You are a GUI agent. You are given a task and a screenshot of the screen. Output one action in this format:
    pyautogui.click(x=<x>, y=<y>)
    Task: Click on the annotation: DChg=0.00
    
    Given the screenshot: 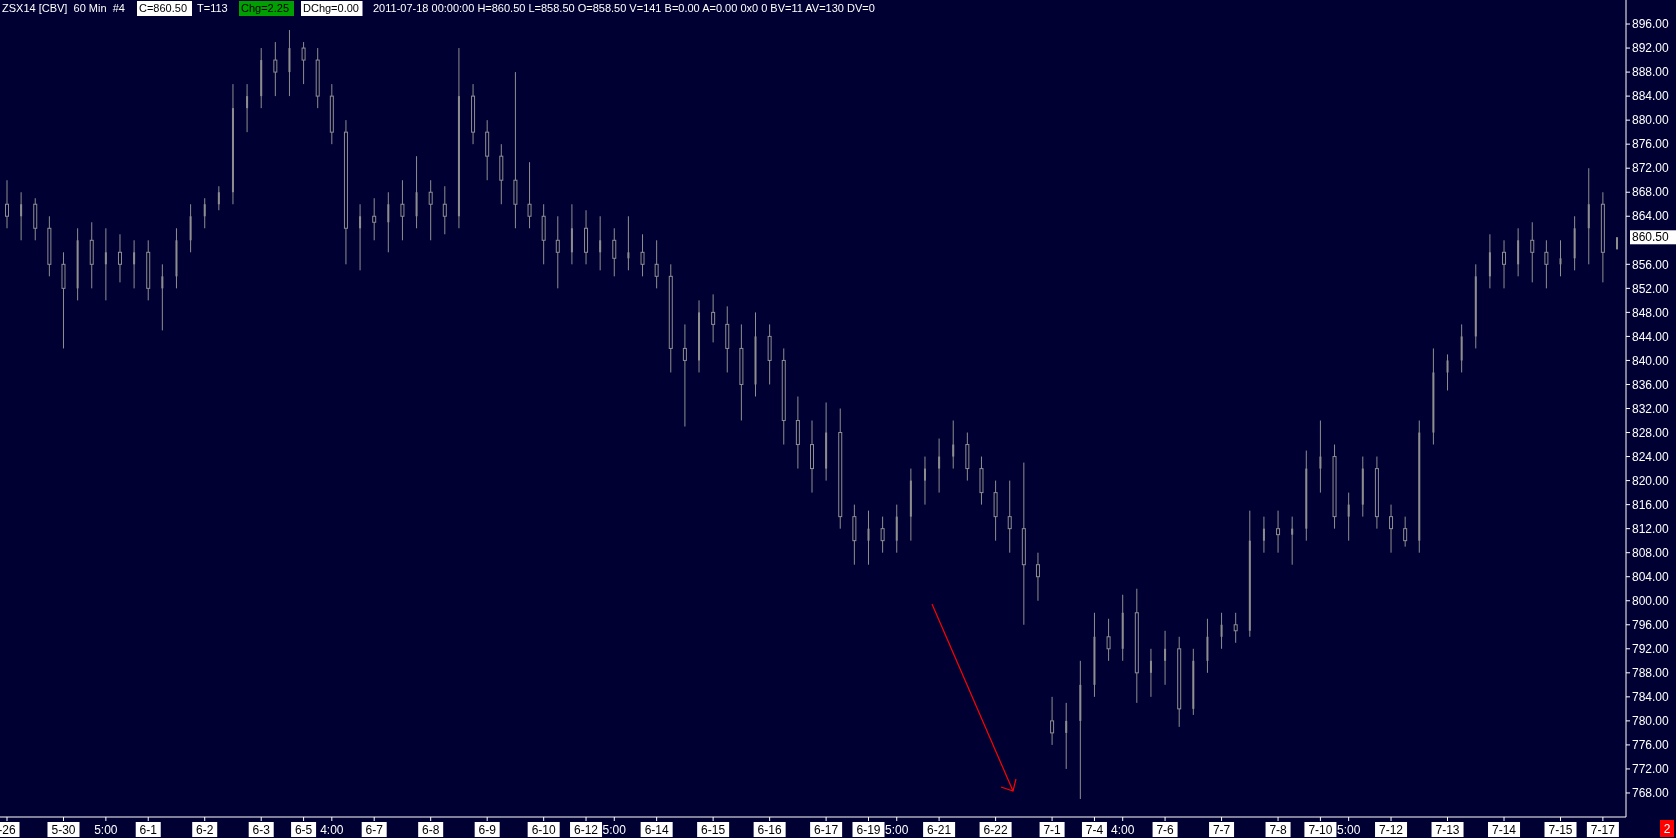 What is the action you would take?
    pyautogui.click(x=331, y=8)
    